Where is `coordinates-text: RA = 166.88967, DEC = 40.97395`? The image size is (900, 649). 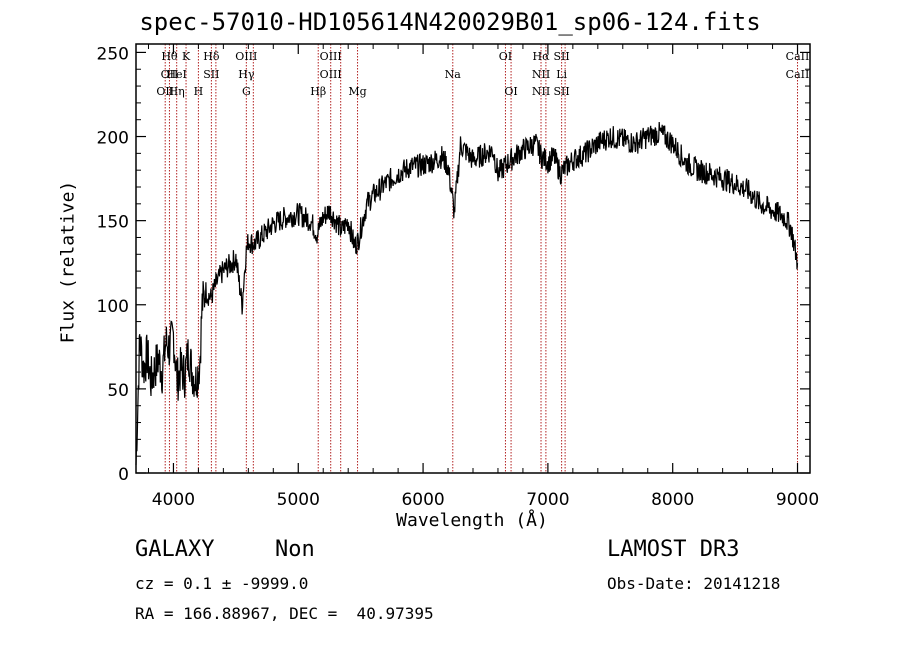 coordinates-text: RA = 166.88967, DEC = 40.97395 is located at coordinates (284, 613).